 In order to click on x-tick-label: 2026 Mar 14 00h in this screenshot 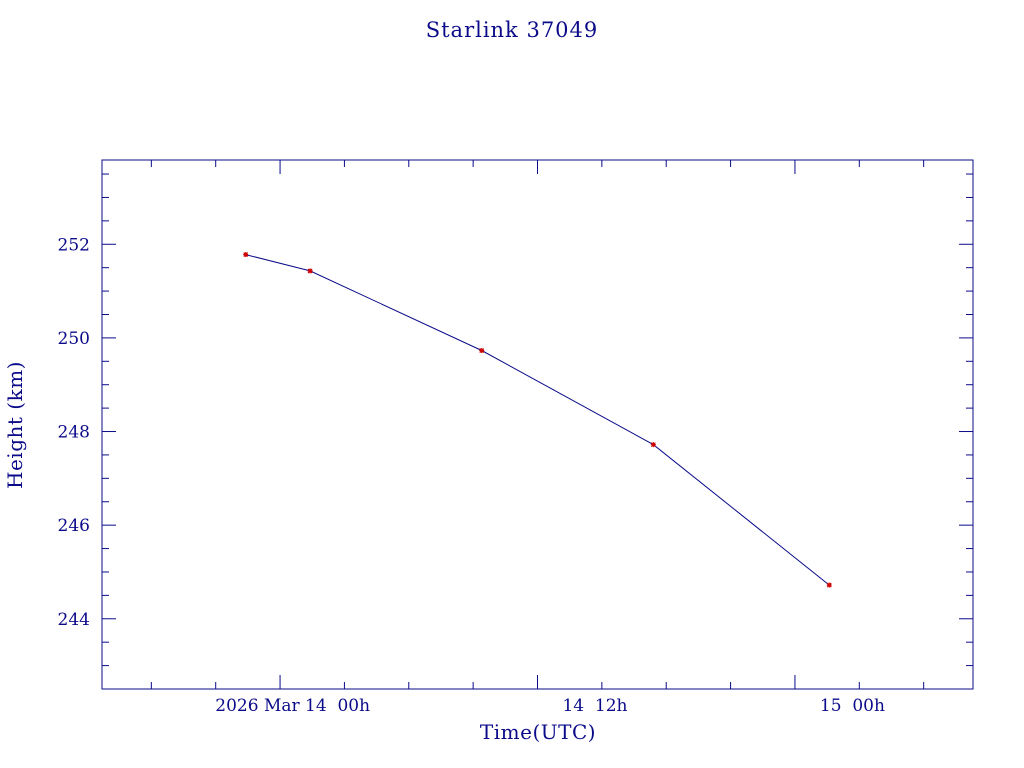, I will do `click(292, 706)`.